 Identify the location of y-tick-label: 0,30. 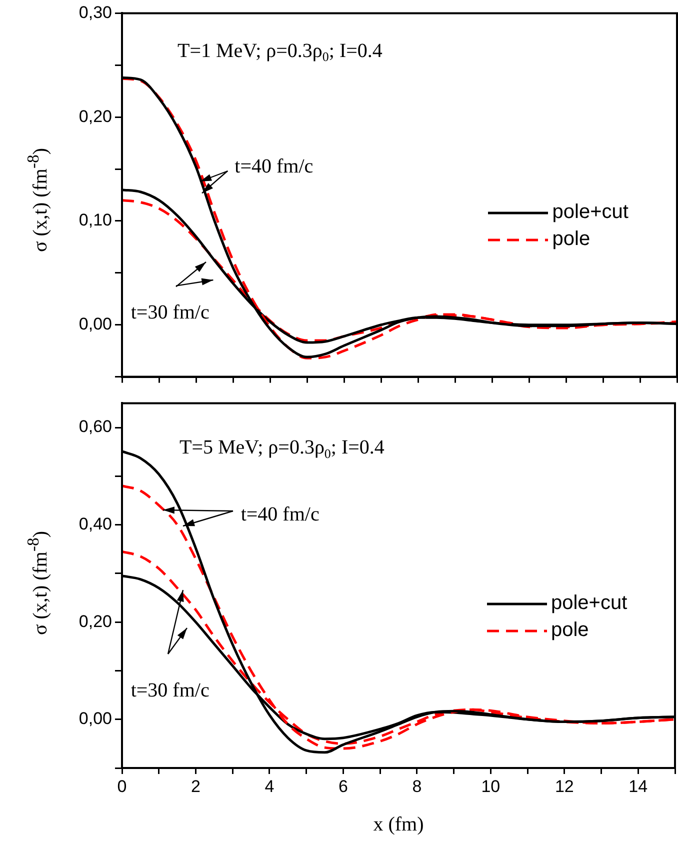
(95, 12).